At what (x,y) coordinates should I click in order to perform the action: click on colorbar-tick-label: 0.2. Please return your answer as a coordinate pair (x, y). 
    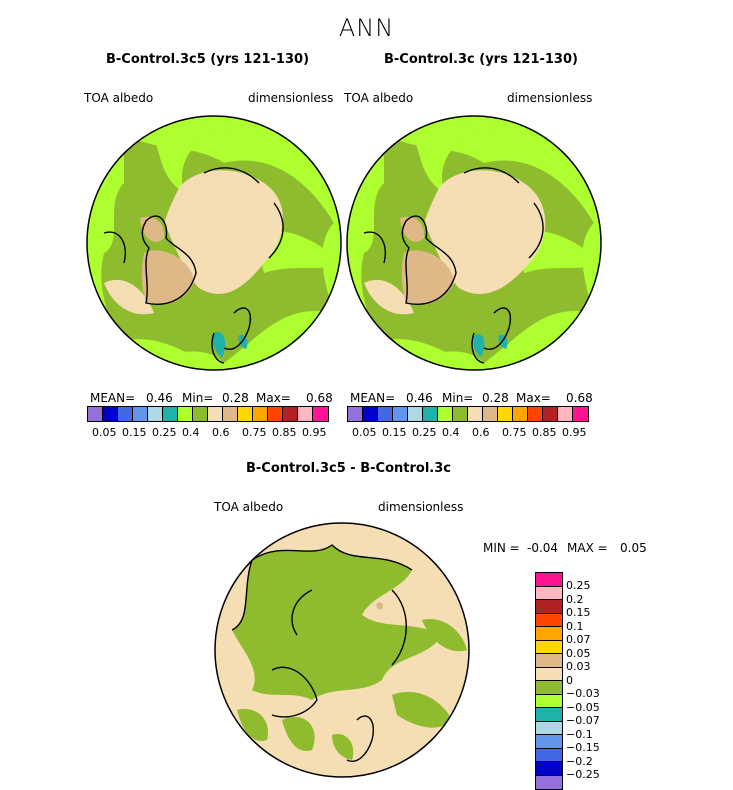
    Looking at the image, I should click on (575, 599).